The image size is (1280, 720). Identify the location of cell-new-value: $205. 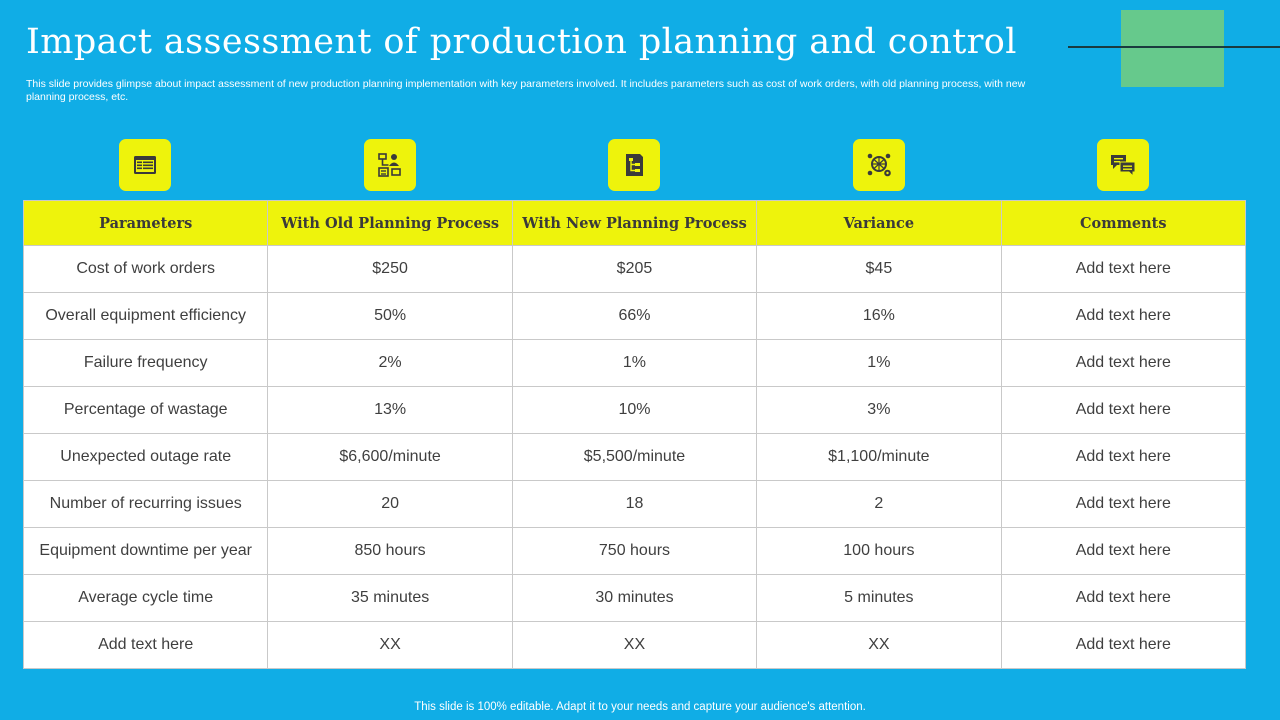
(634, 269).